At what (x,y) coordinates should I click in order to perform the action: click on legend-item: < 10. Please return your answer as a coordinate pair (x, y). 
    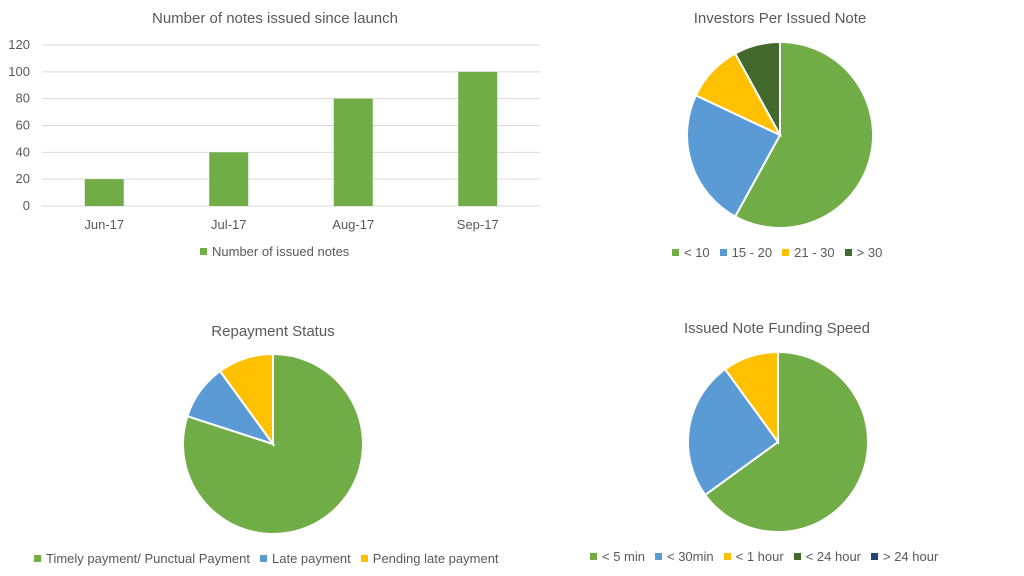
    Looking at the image, I should click on (691, 252).